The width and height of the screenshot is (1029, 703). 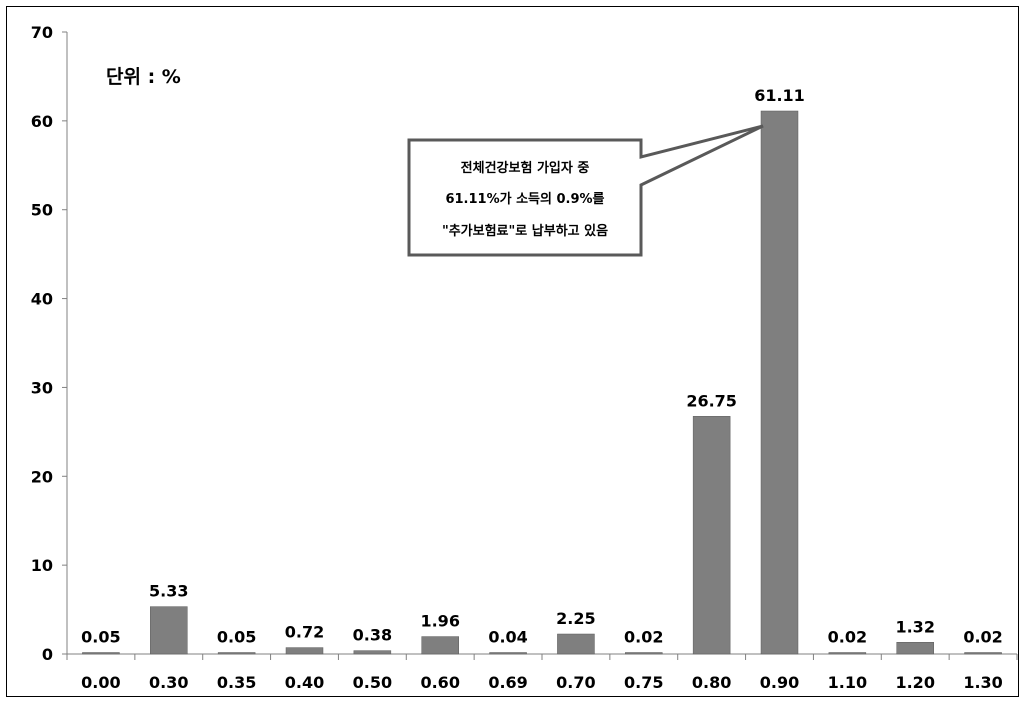 I want to click on data-label: 61.11, so click(x=779, y=95).